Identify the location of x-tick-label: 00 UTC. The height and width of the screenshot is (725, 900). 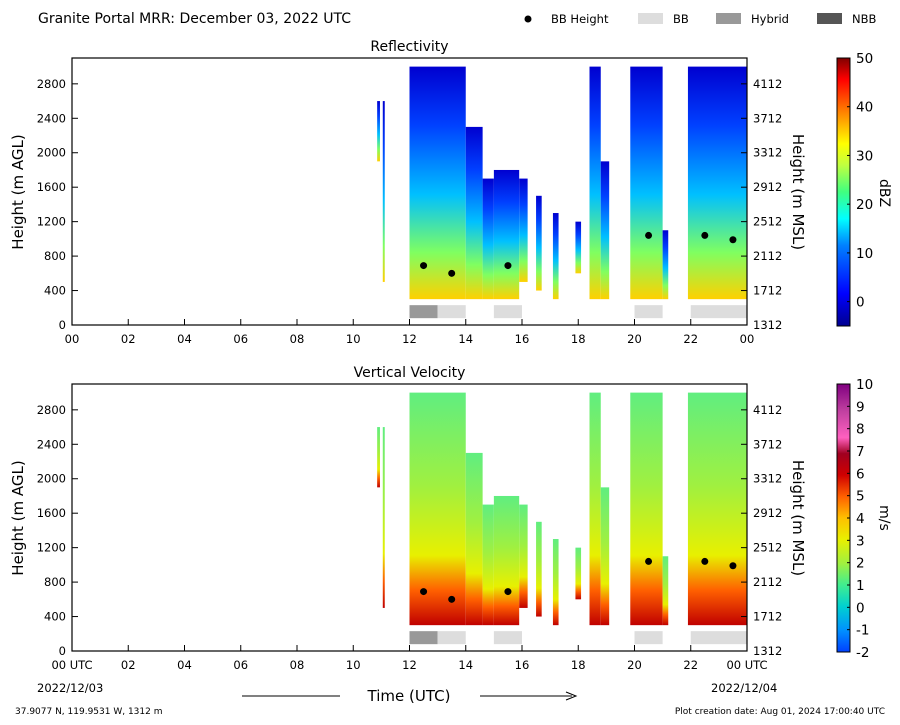
(71, 665).